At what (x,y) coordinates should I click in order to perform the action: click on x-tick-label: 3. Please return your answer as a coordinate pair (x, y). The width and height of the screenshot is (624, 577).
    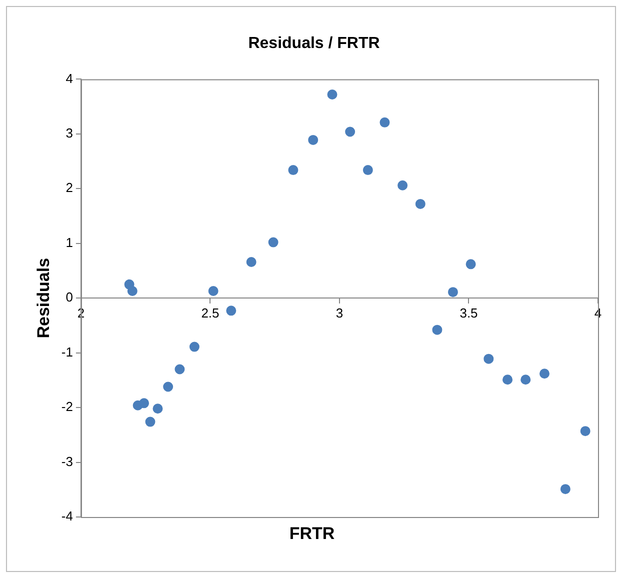
    Looking at the image, I should click on (340, 312).